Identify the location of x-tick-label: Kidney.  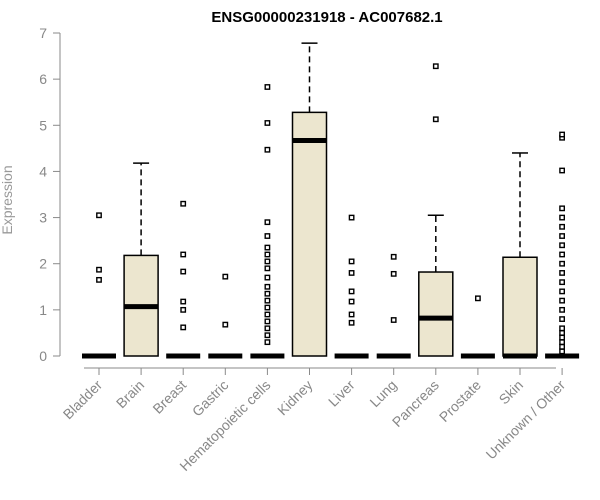
(295, 398).